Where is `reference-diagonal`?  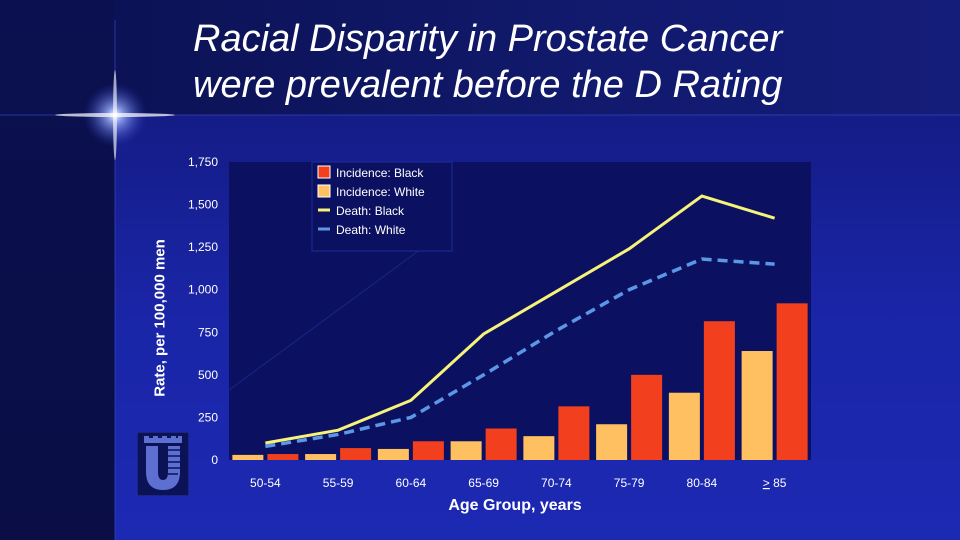
reference-diagonal is located at coordinates (334, 312).